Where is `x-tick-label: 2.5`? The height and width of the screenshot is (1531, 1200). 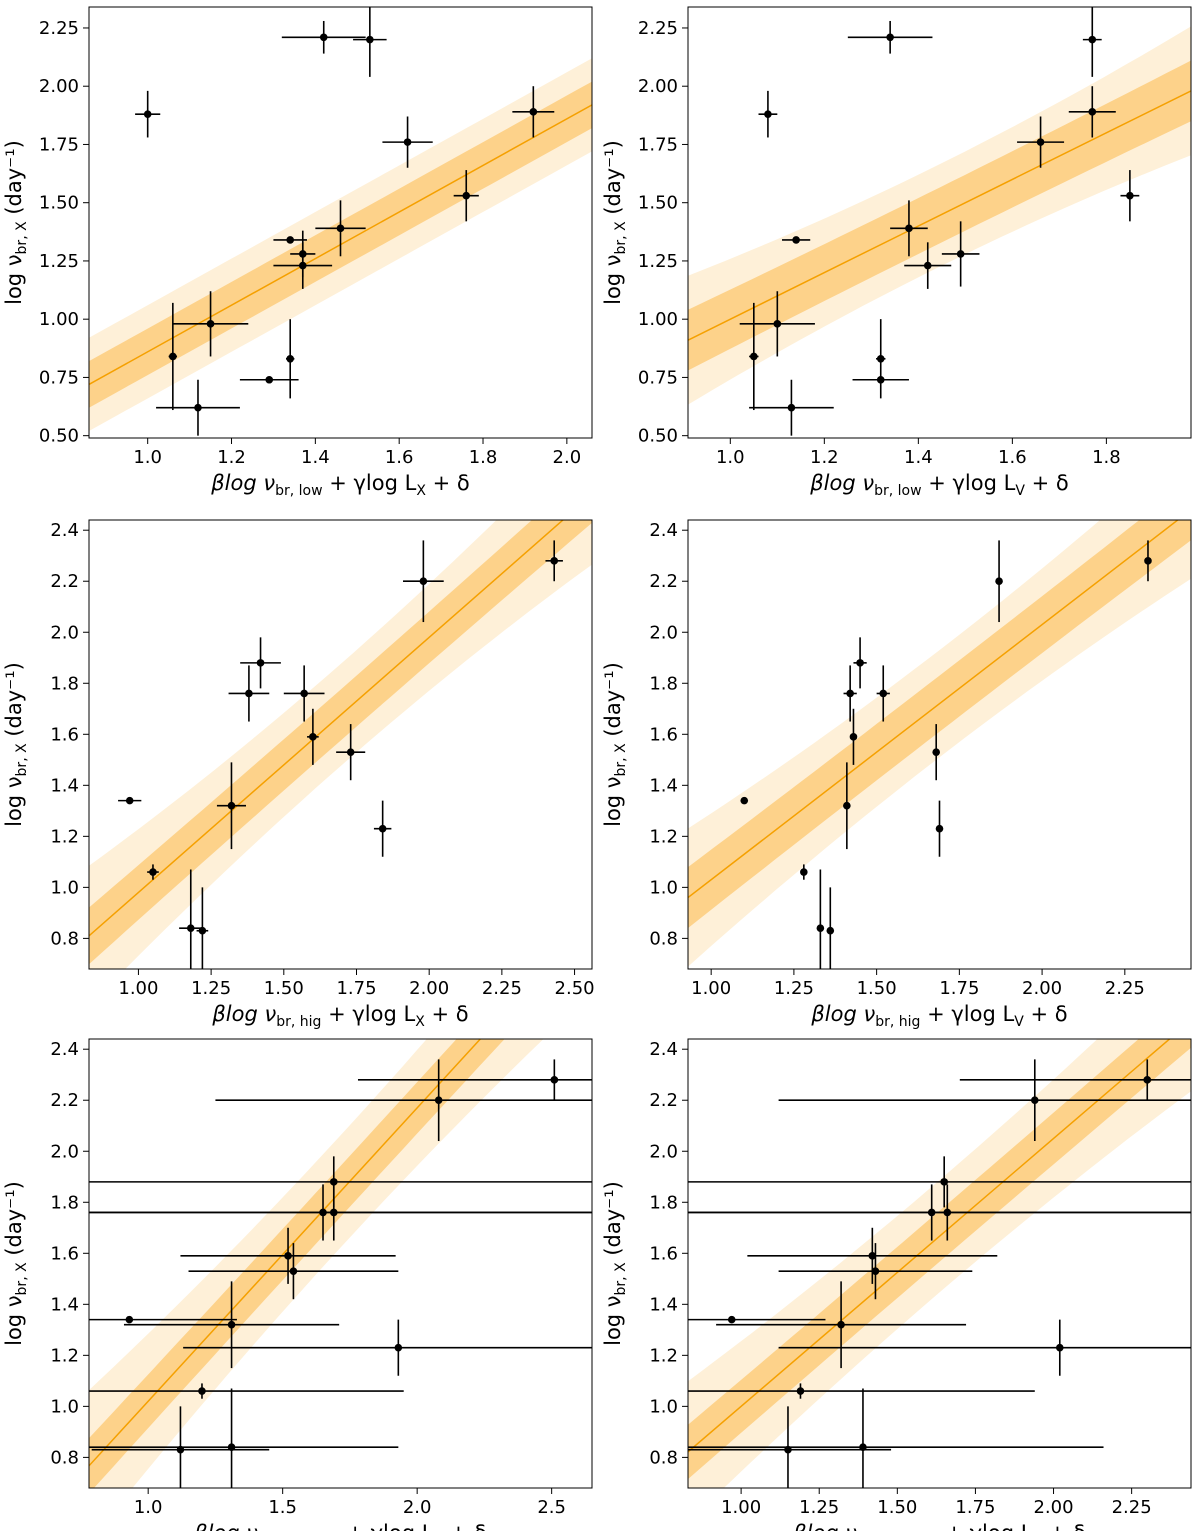
x-tick-label: 2.5 is located at coordinates (551, 1507).